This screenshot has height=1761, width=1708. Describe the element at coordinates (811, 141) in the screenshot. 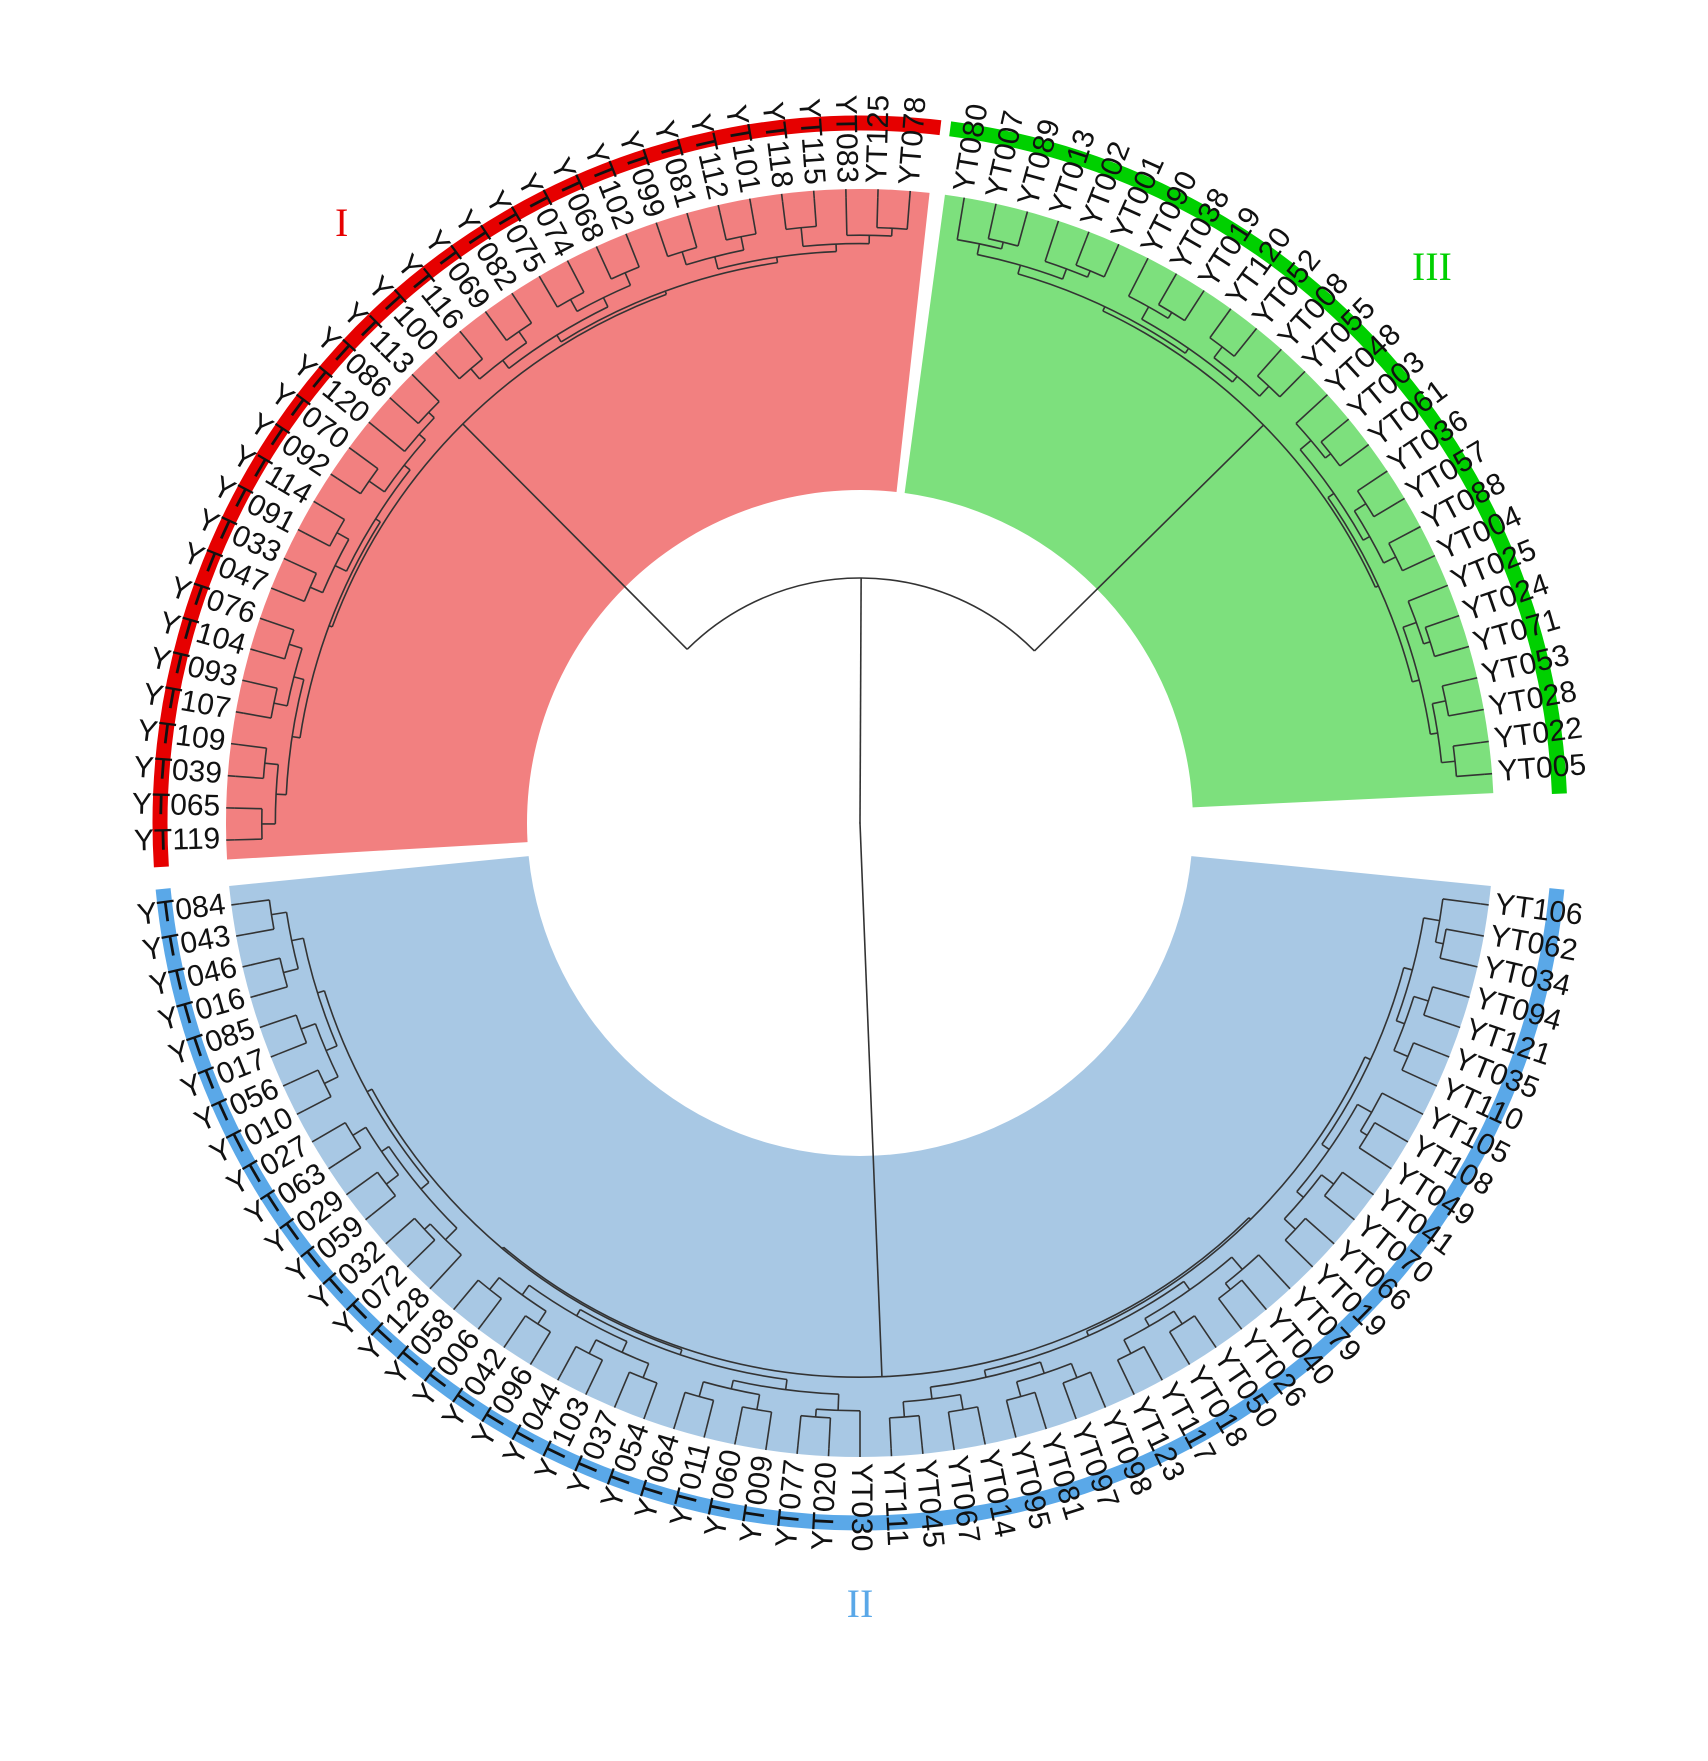

I see `leaf-label: YT115` at that location.